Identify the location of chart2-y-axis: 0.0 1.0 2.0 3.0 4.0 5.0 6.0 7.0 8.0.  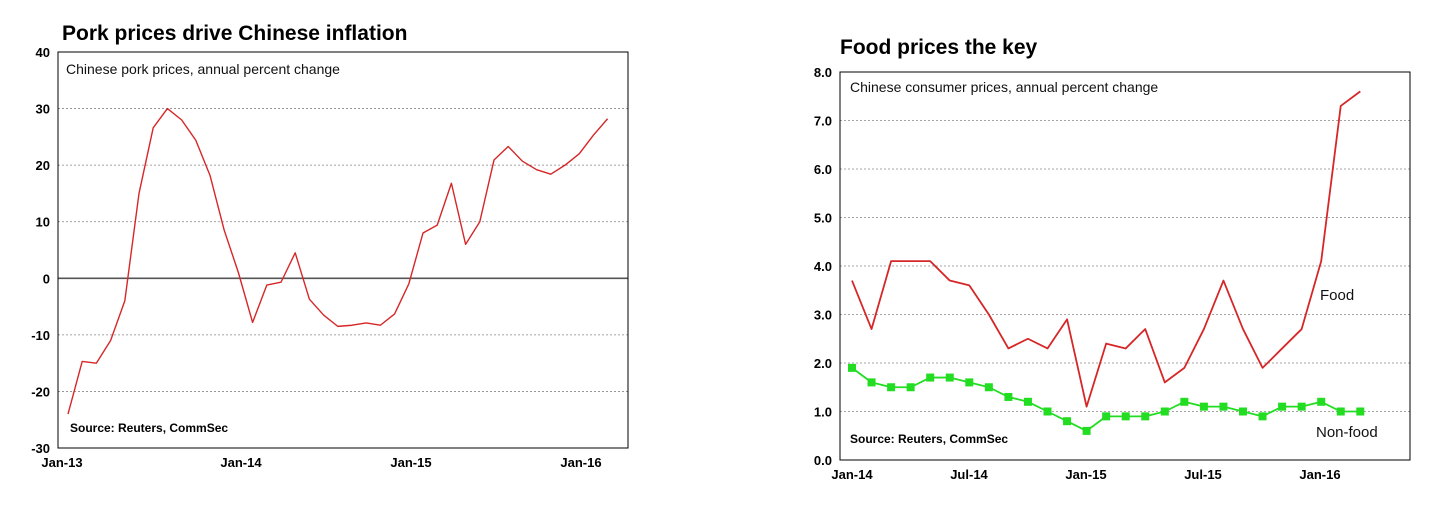
(823, 266).